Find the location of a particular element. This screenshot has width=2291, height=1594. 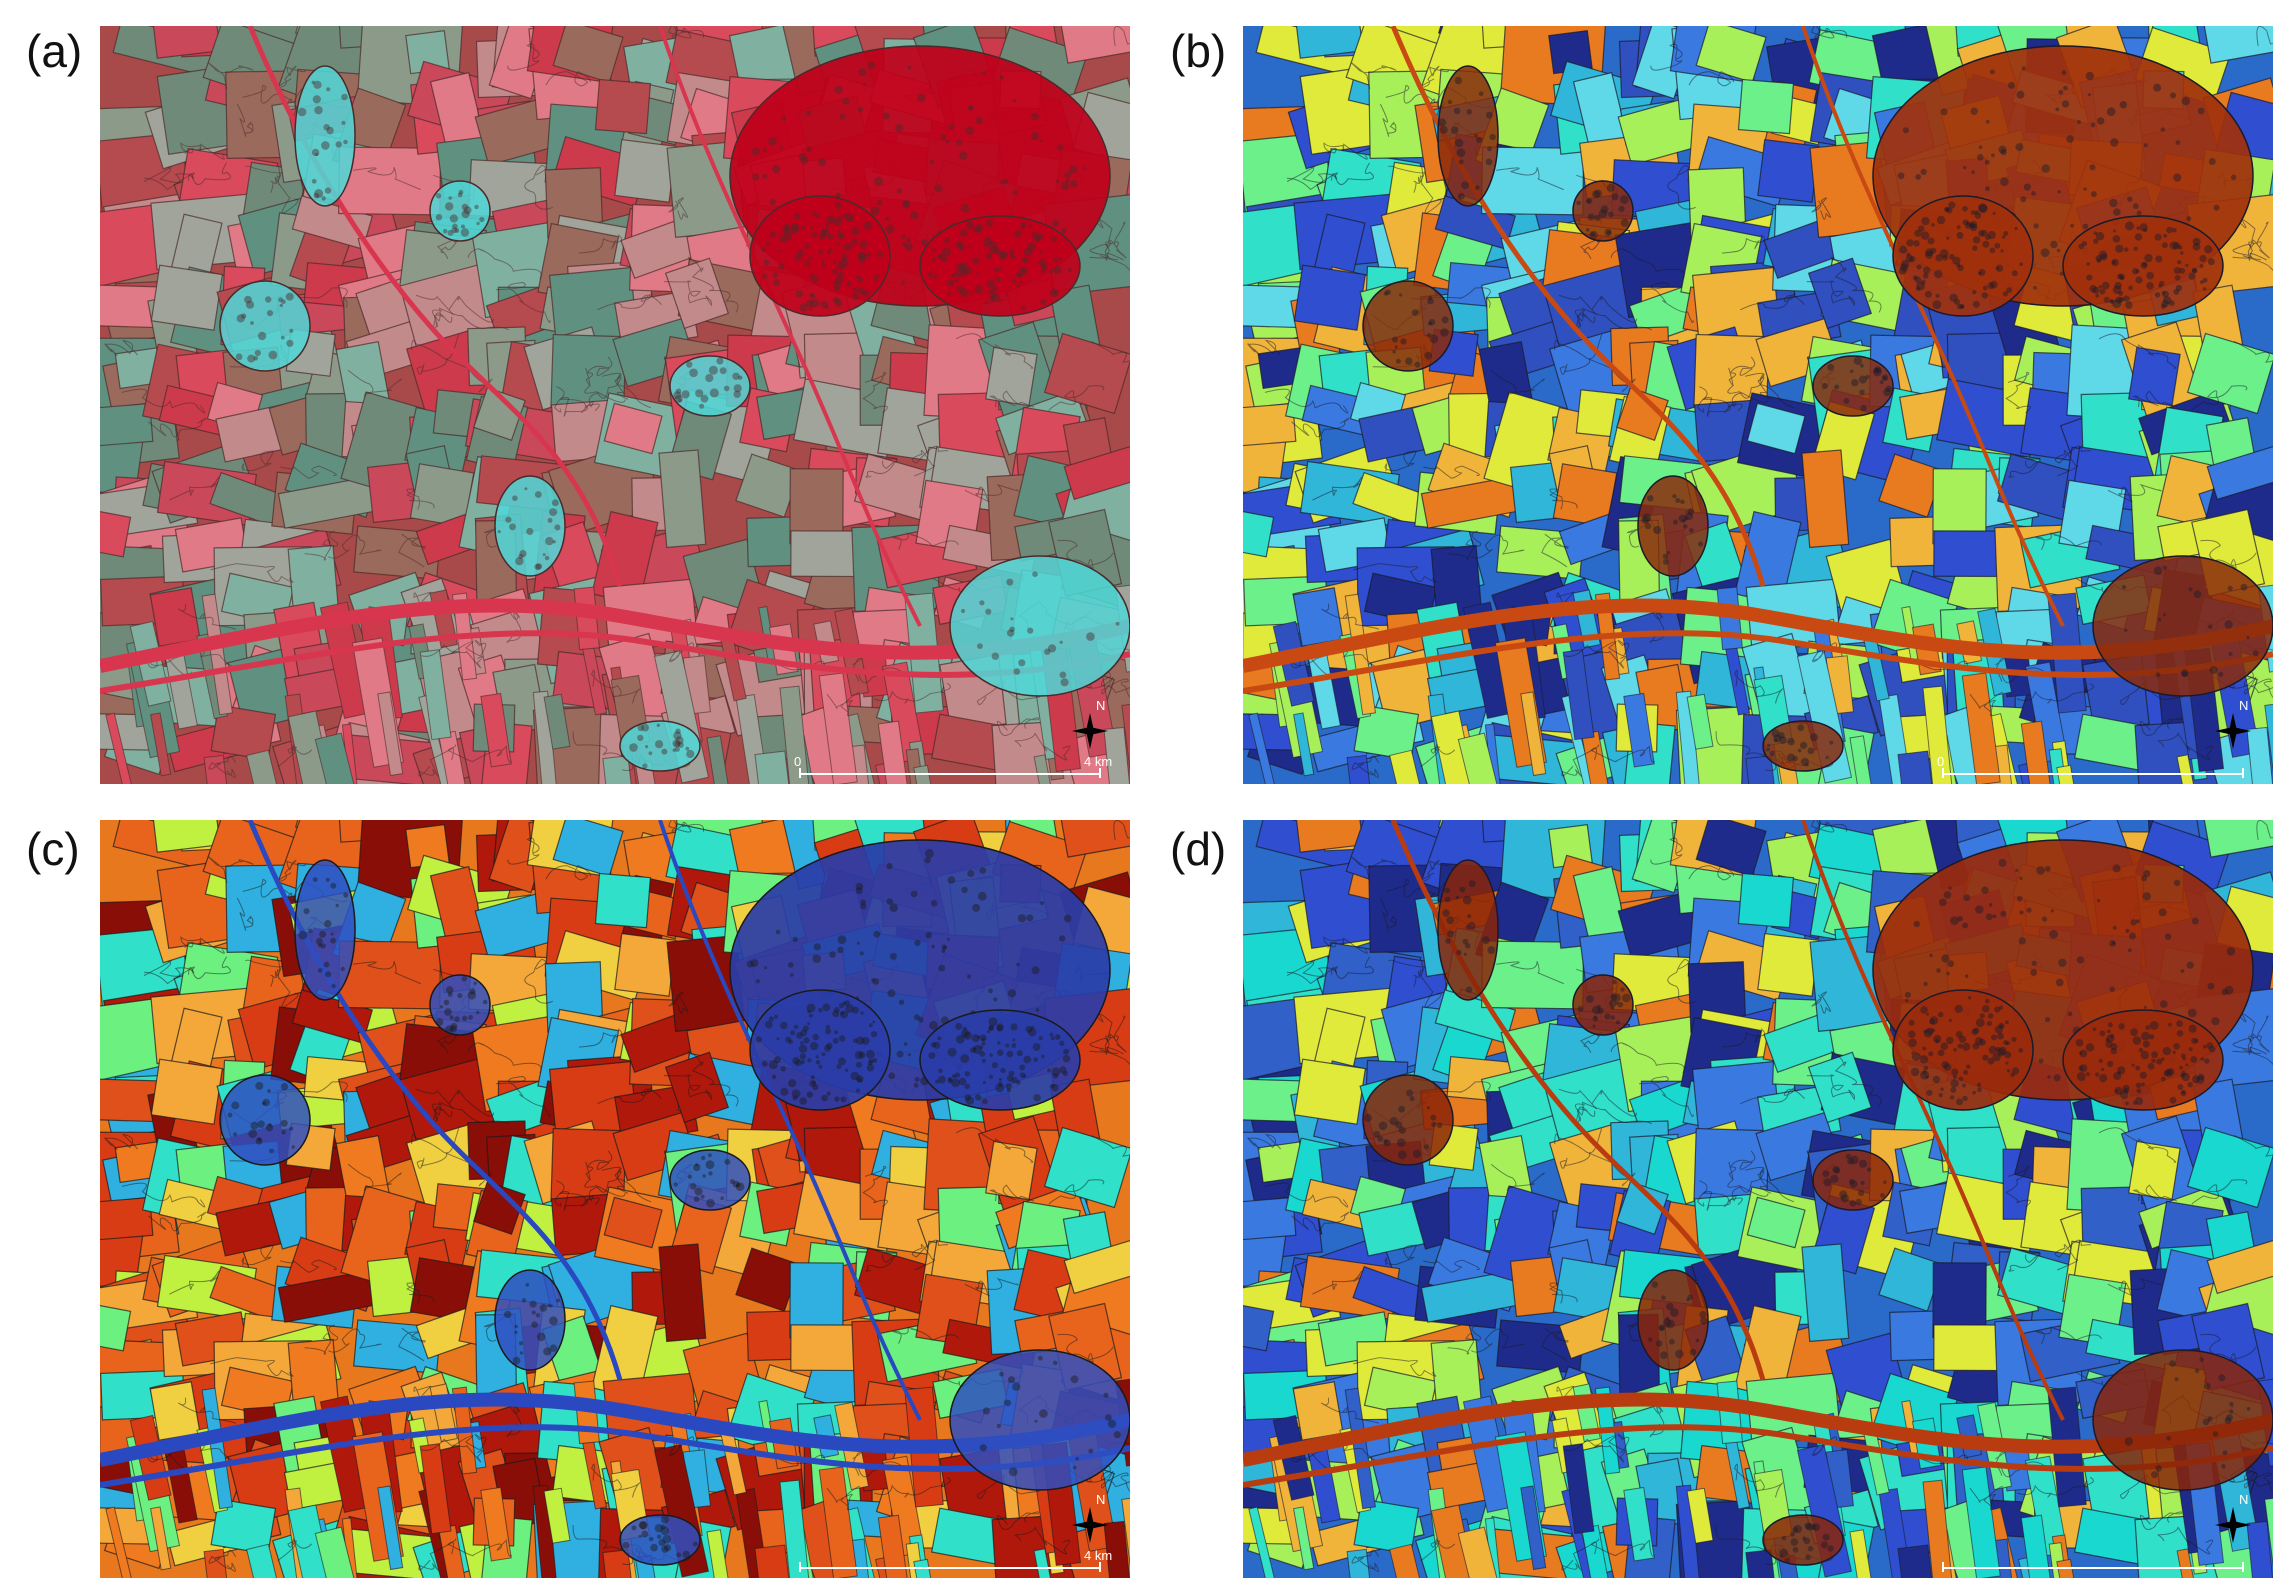

scale-start-label: 0 is located at coordinates (798, 761).